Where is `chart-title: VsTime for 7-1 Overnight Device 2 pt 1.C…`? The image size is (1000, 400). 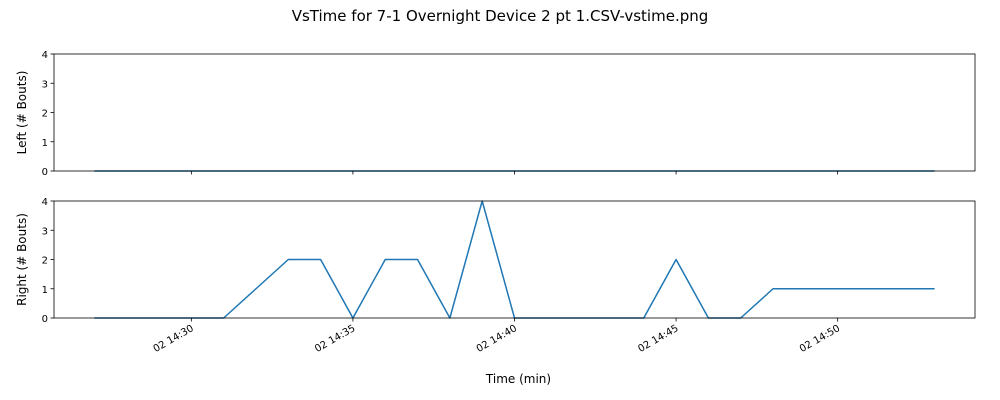
chart-title: VsTime for 7-1 Overnight Device 2 pt 1.C… is located at coordinates (500, 16).